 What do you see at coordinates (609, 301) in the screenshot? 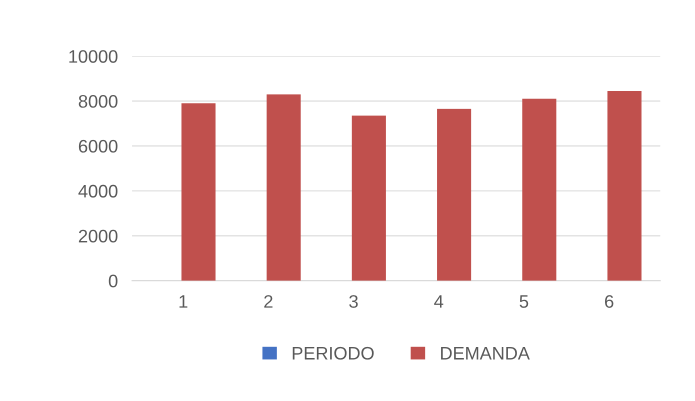
I see `x-tick-label: 6` at bounding box center [609, 301].